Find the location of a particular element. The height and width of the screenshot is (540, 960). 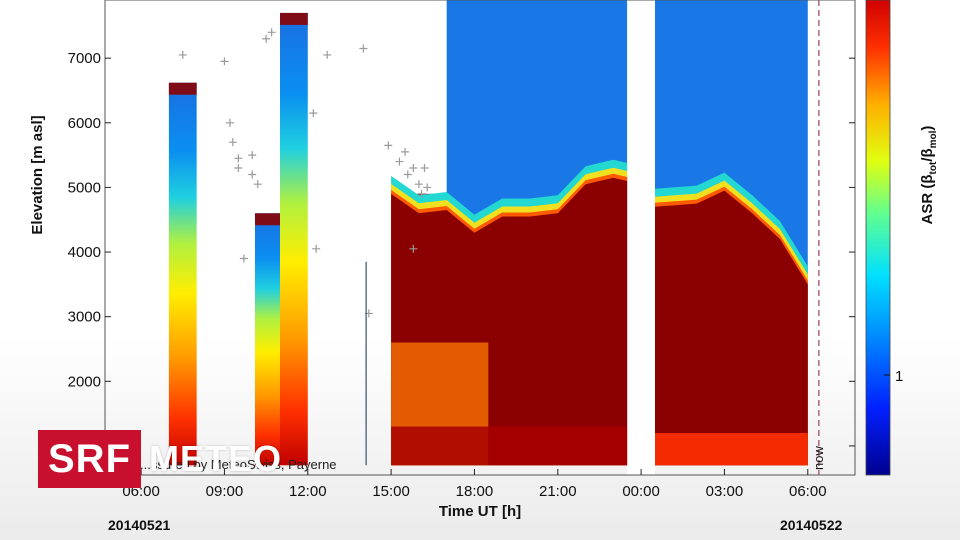

colorbar-tick-label: 1 is located at coordinates (899, 376).